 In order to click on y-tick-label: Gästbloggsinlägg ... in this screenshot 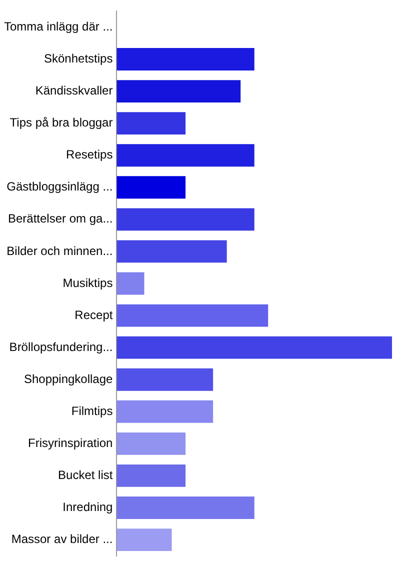, I will do `click(59, 187)`.